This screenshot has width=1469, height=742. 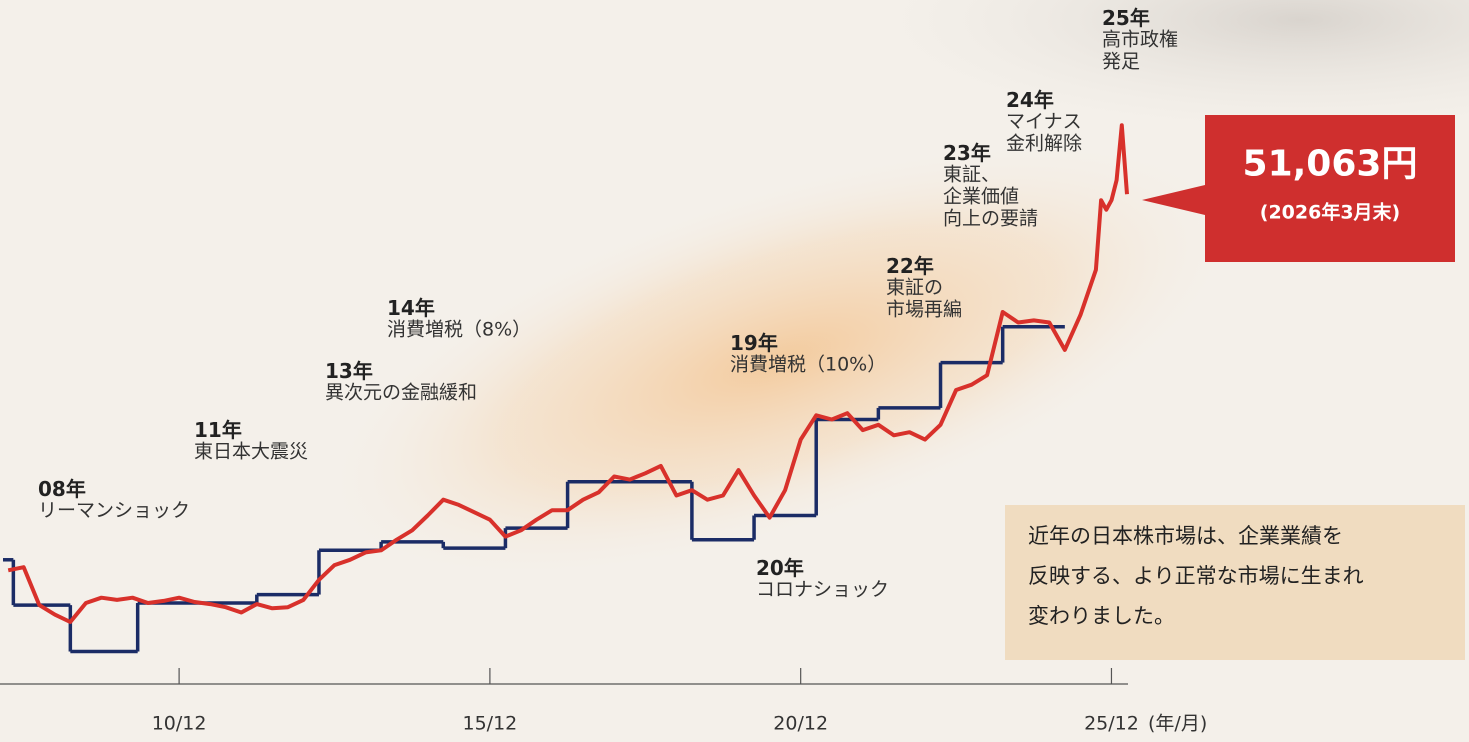 I want to click on annotation-year: 19年, so click(x=754, y=343).